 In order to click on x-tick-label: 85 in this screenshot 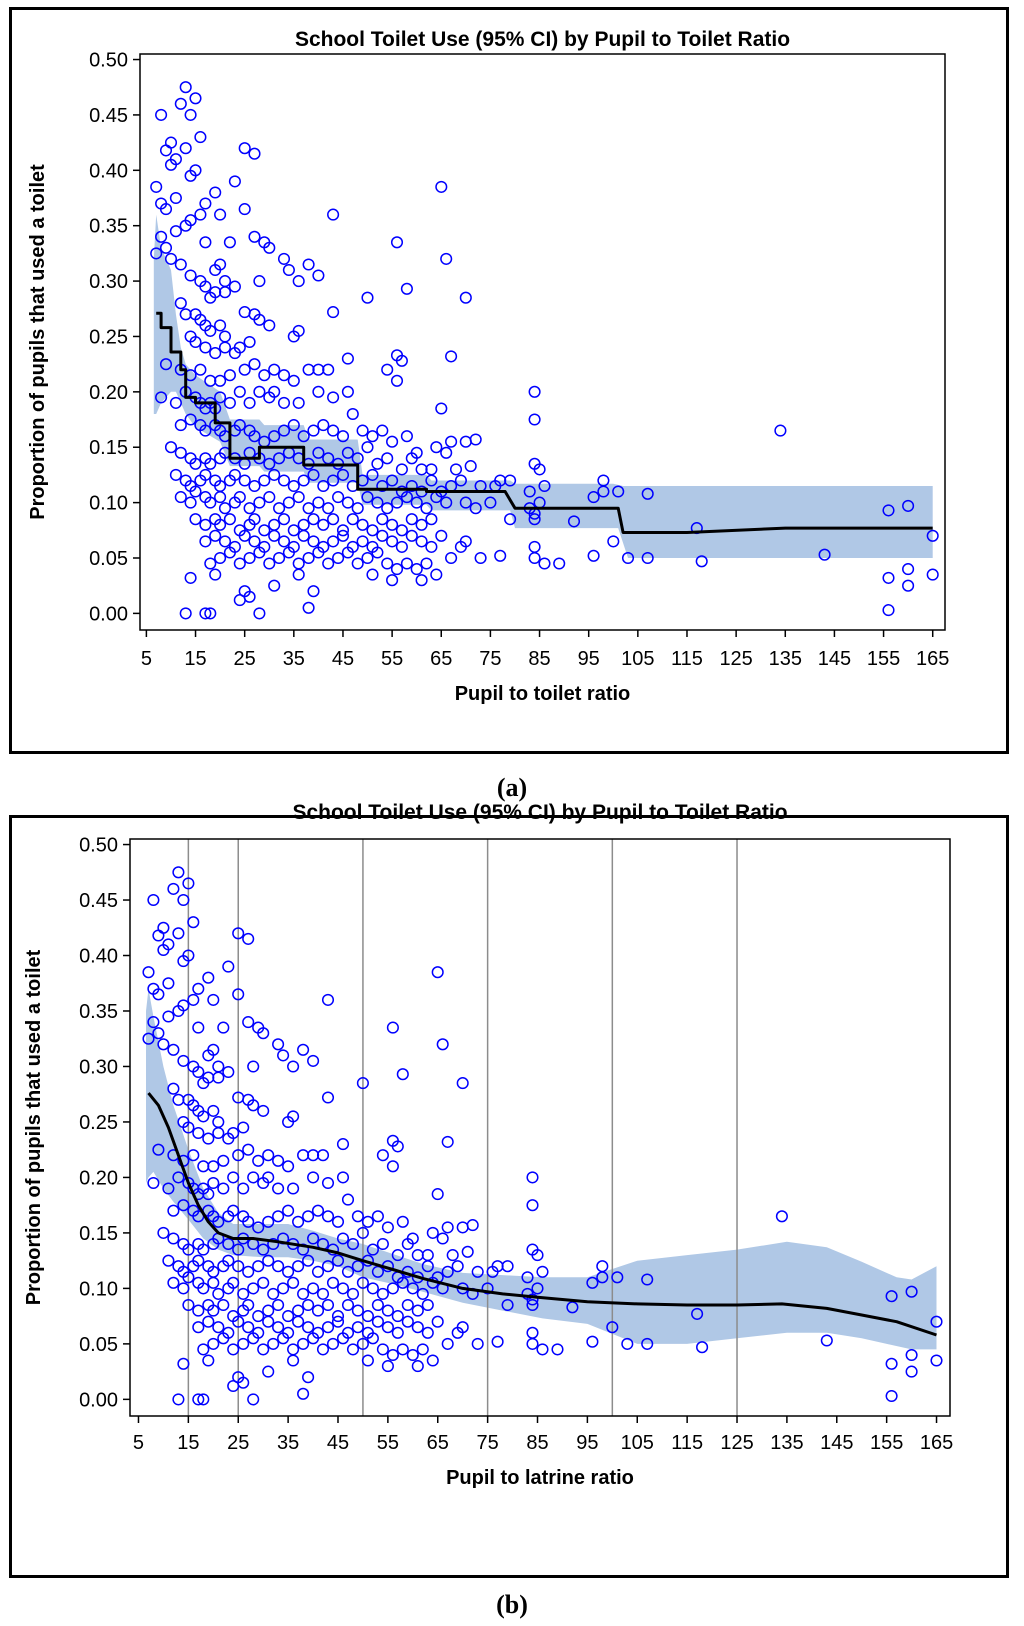, I will do `click(537, 1443)`.